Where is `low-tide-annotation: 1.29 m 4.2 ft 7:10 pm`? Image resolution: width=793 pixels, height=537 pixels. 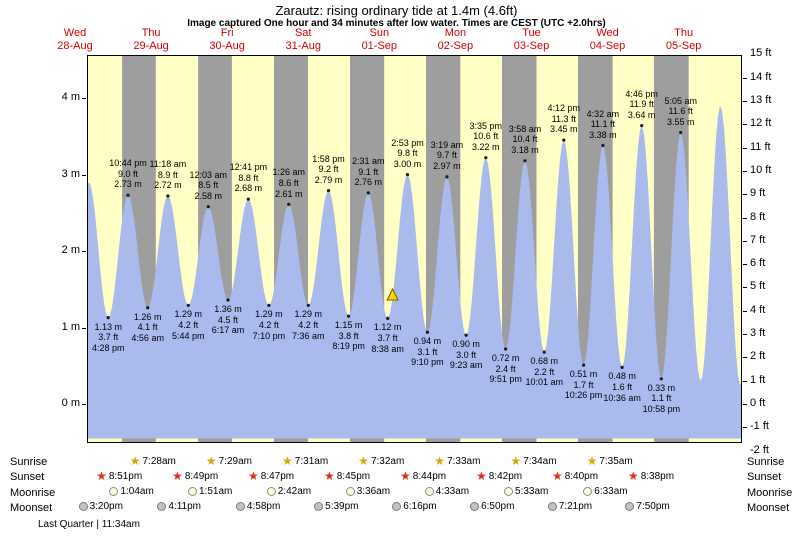 low-tide-annotation: 1.29 m 4.2 ft 7:10 pm is located at coordinates (269, 325).